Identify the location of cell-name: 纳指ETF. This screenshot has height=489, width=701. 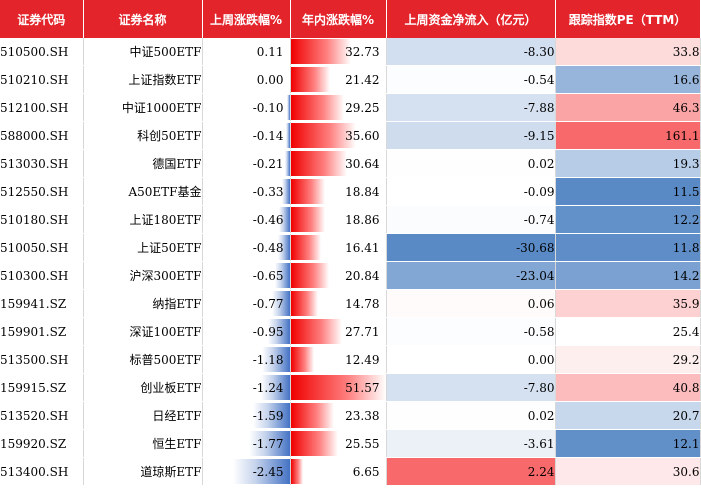
(143, 303).